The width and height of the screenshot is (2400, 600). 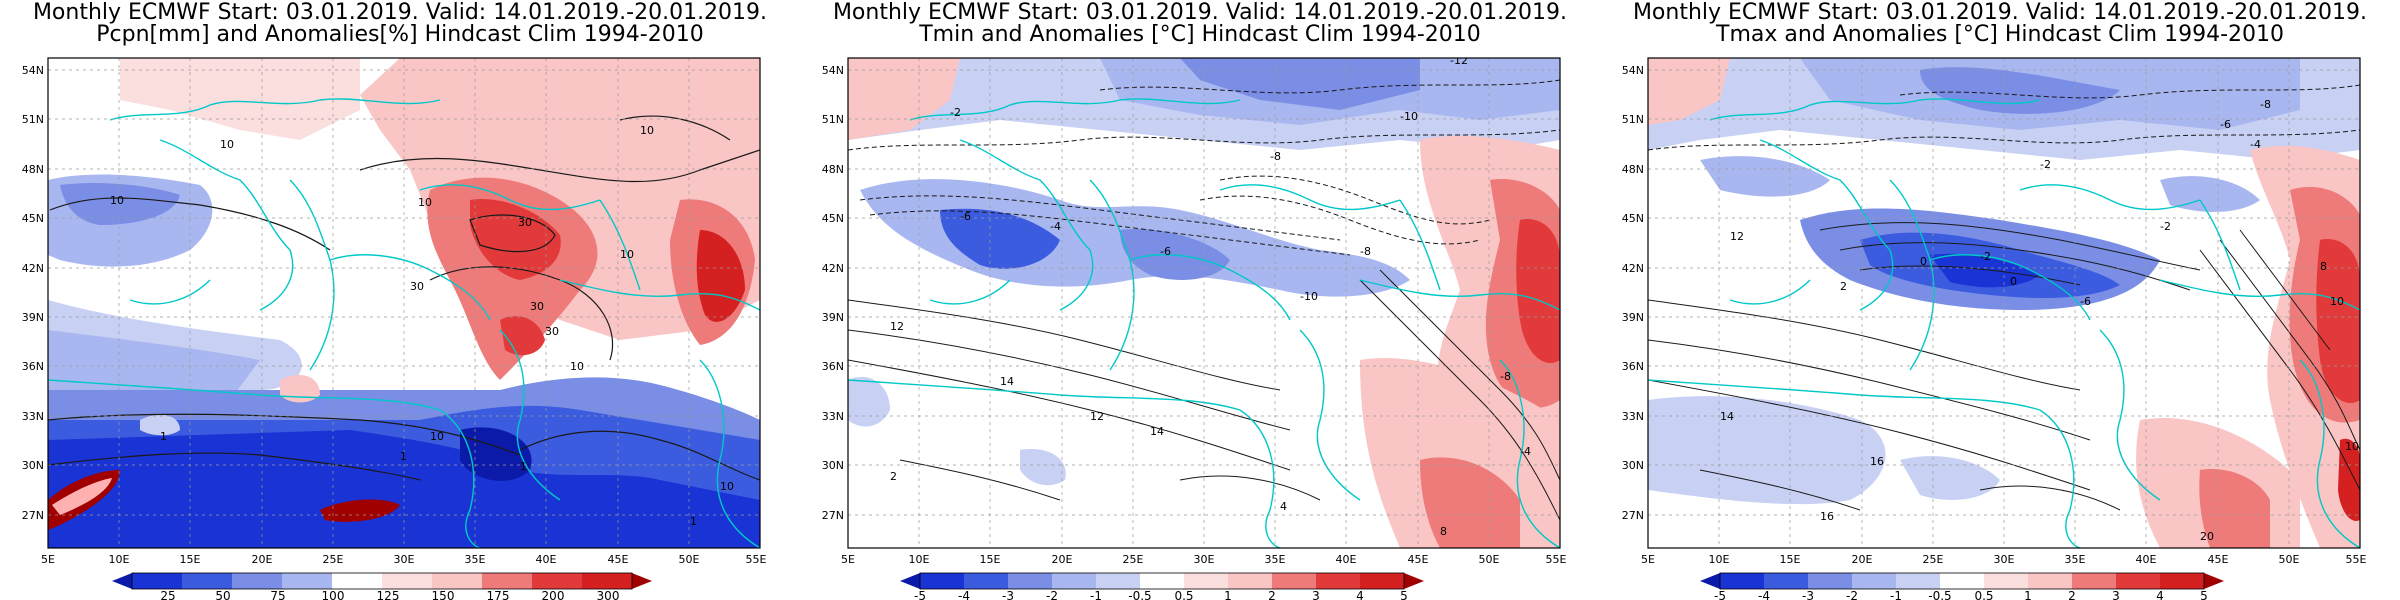 What do you see at coordinates (1939, 594) in the screenshot?
I see `colorbar-label: -0.5` at bounding box center [1939, 594].